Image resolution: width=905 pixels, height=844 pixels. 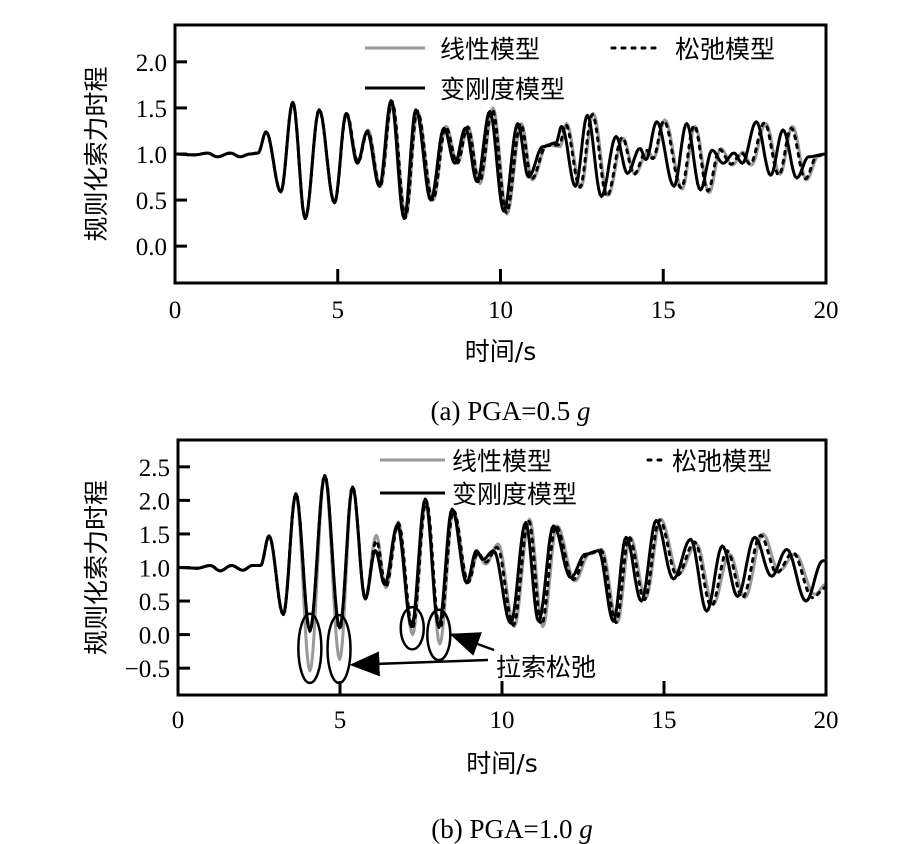 I want to click on figure-caption: (b) PGA=1.0 g, so click(x=511, y=829).